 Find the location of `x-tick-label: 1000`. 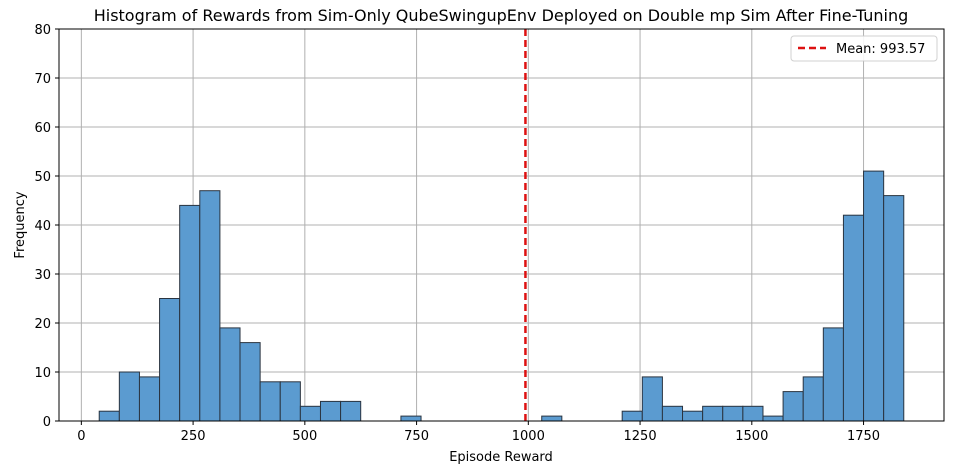

x-tick-label: 1000 is located at coordinates (528, 436).